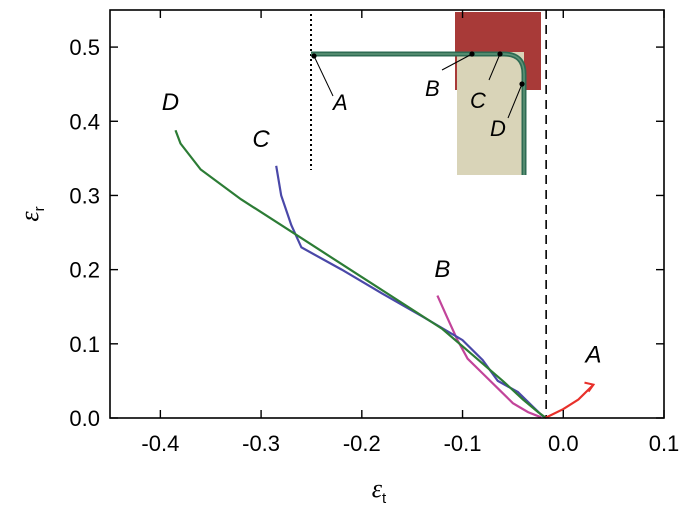  What do you see at coordinates (590, 387) in the screenshot?
I see `series-a-arrowhead` at bounding box center [590, 387].